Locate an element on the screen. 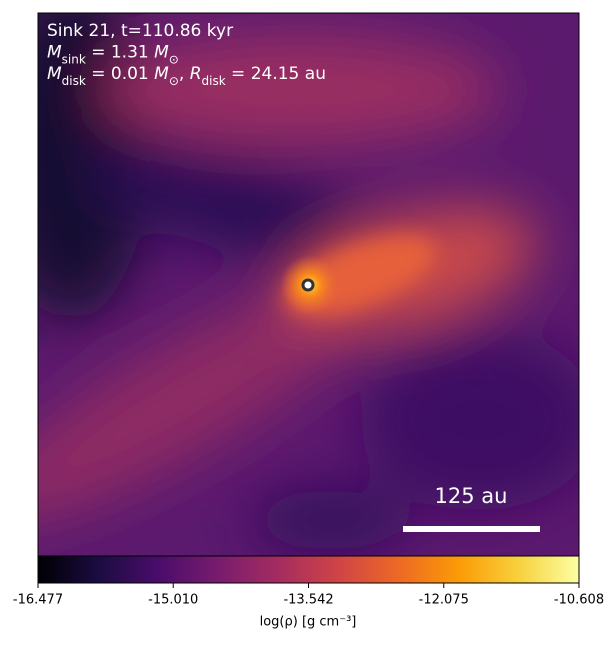  annotation-text: = 1.31 is located at coordinates (120, 53).